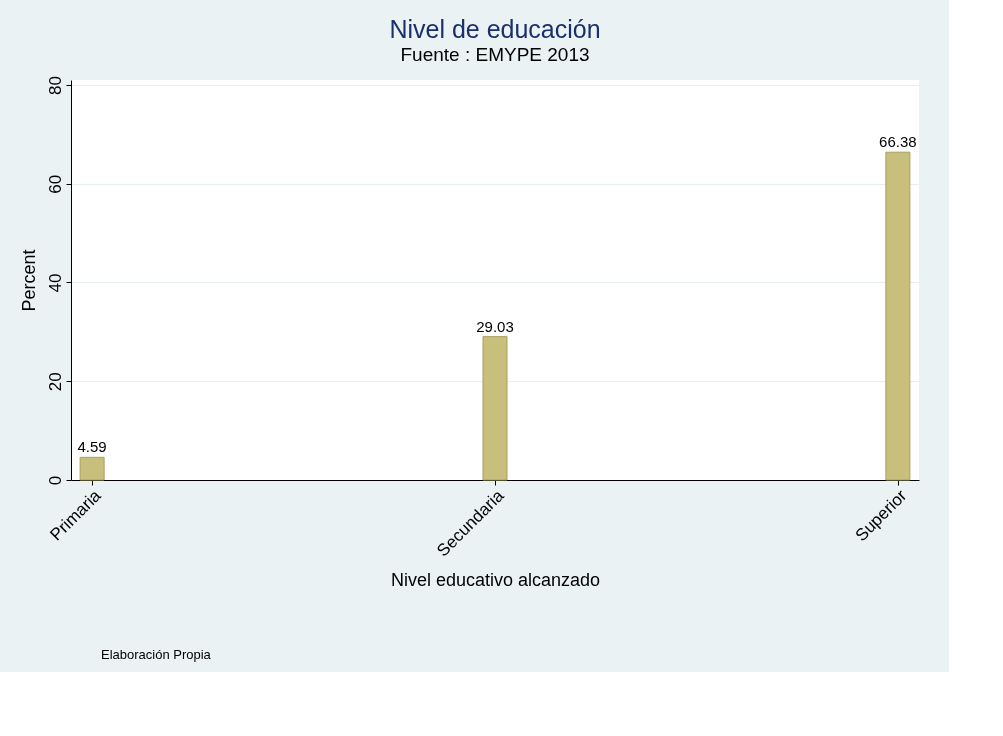 The width and height of the screenshot is (1003, 736). Describe the element at coordinates (495, 55) in the screenshot. I see `chart-subtitle: Fuente : EMYPE 2013` at that location.